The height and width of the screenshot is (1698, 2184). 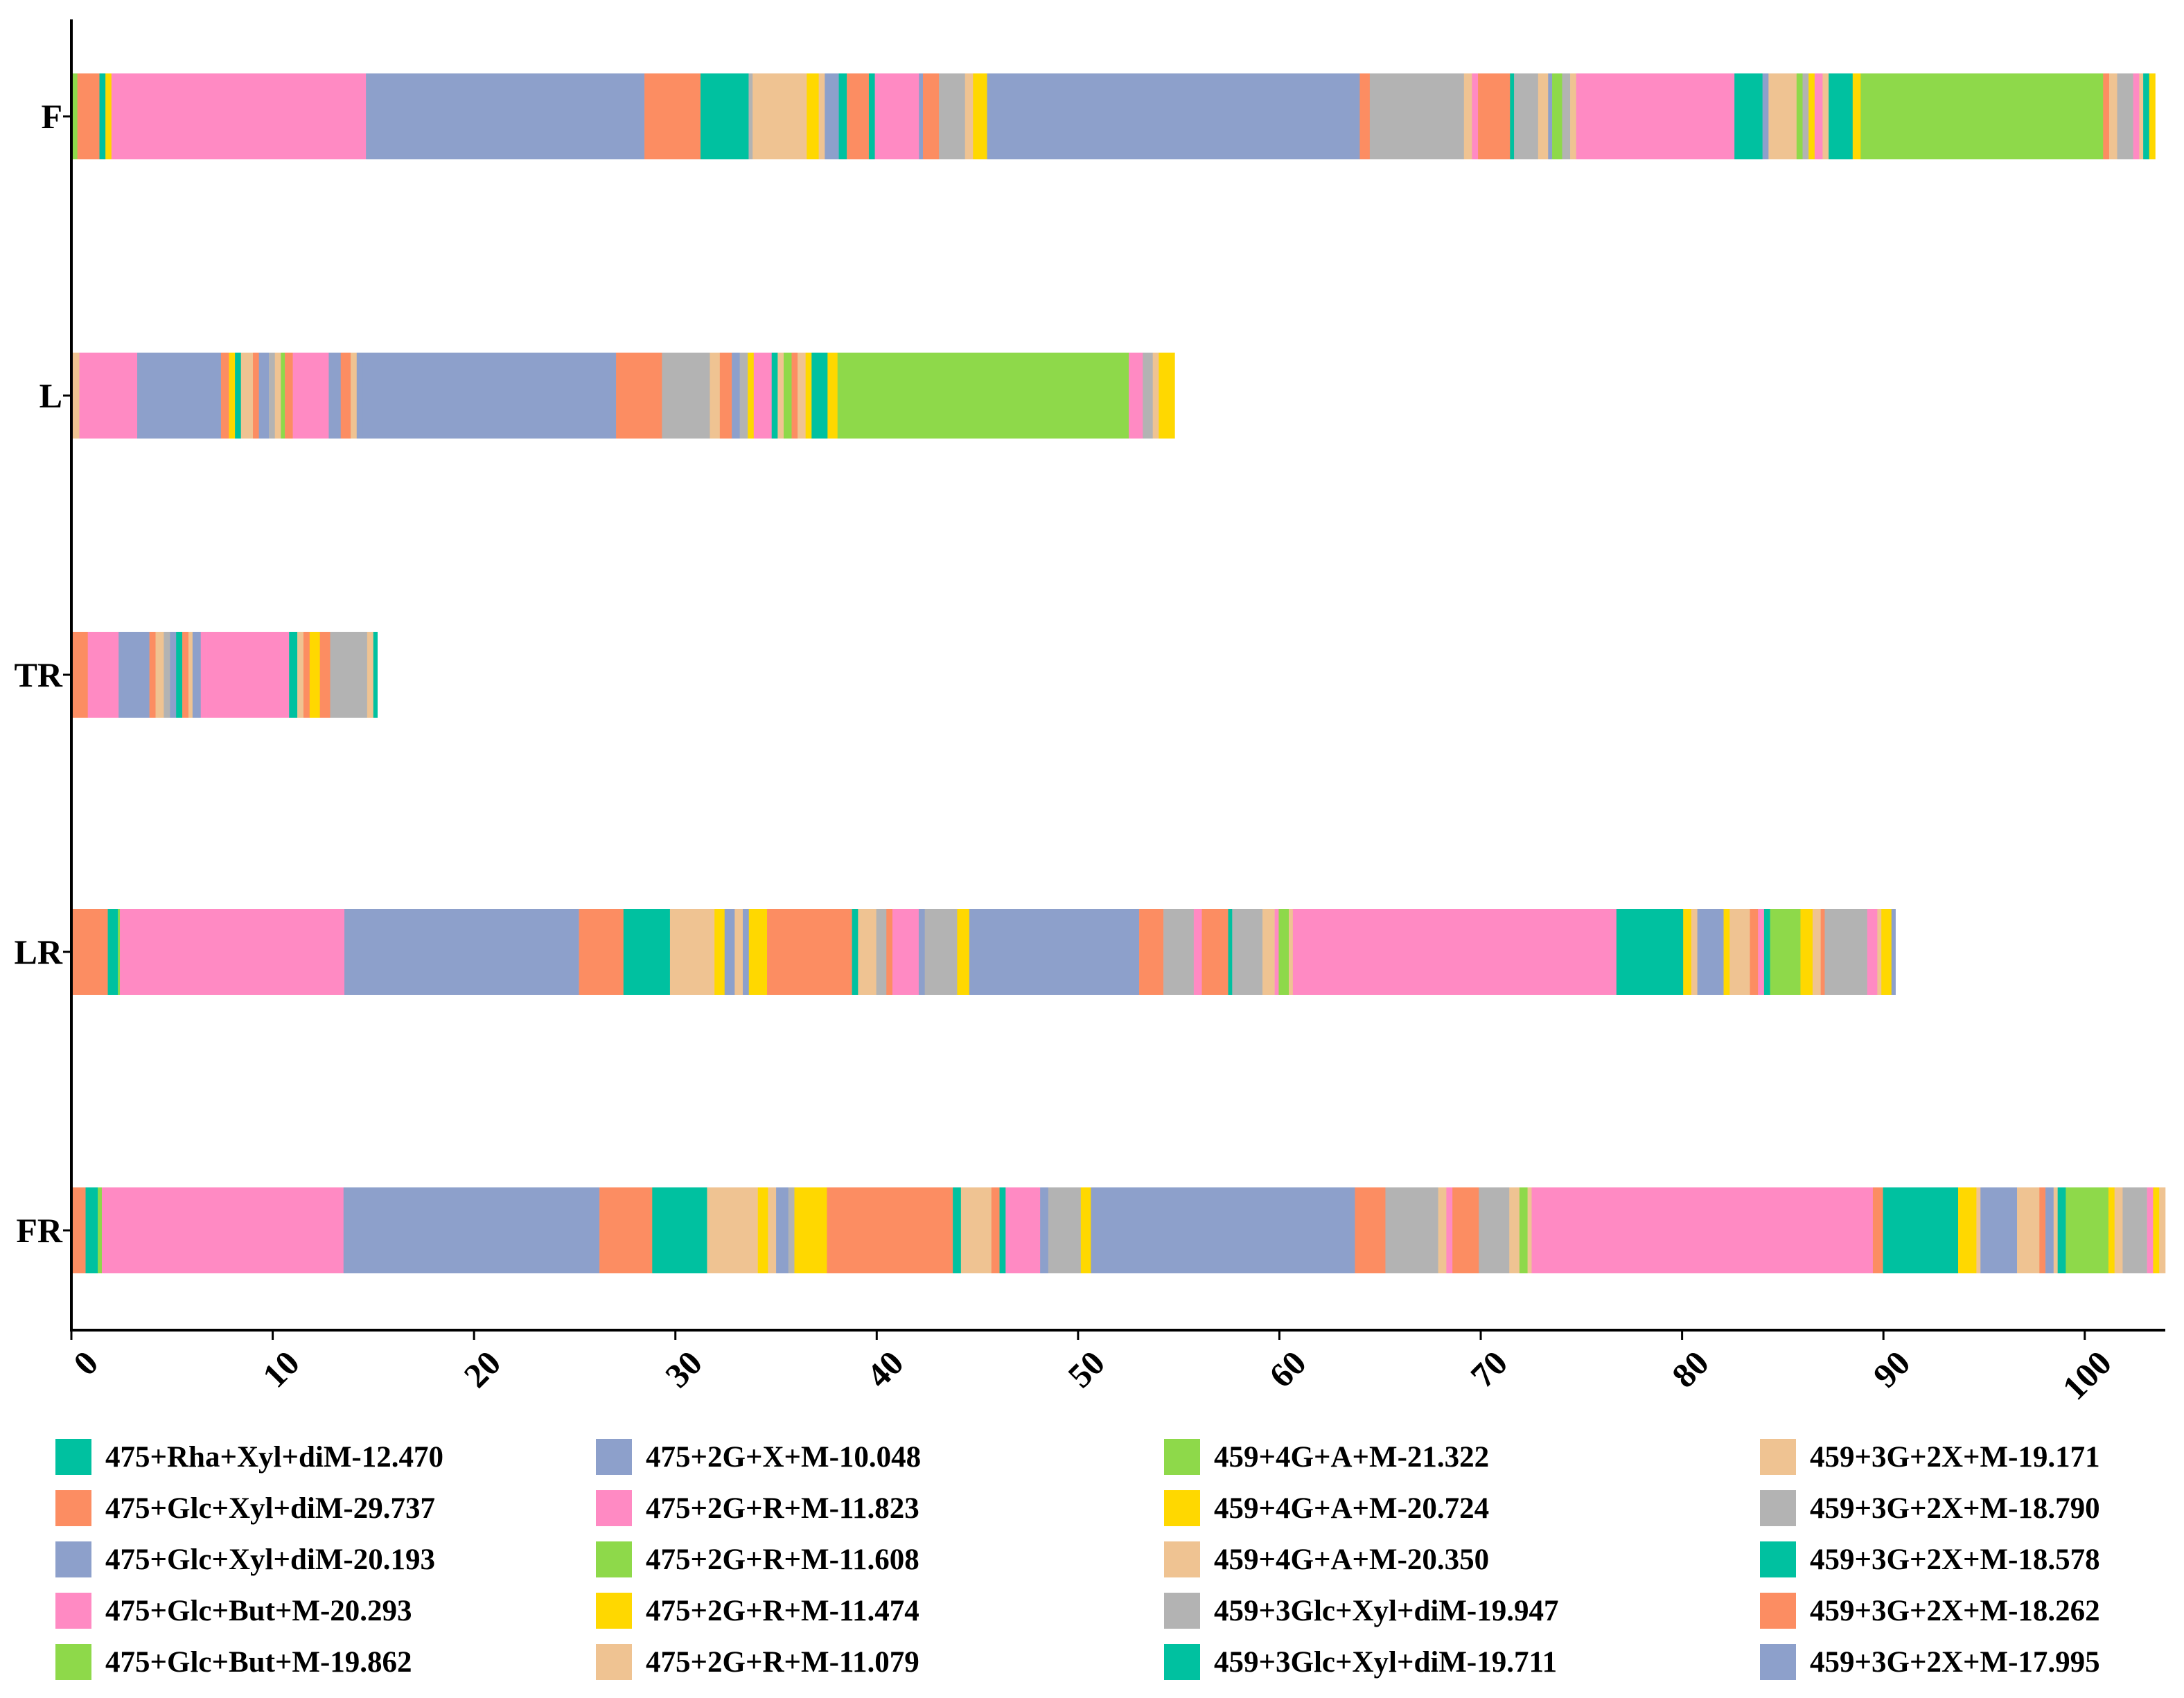 I want to click on bar-TR, so click(x=224, y=675).